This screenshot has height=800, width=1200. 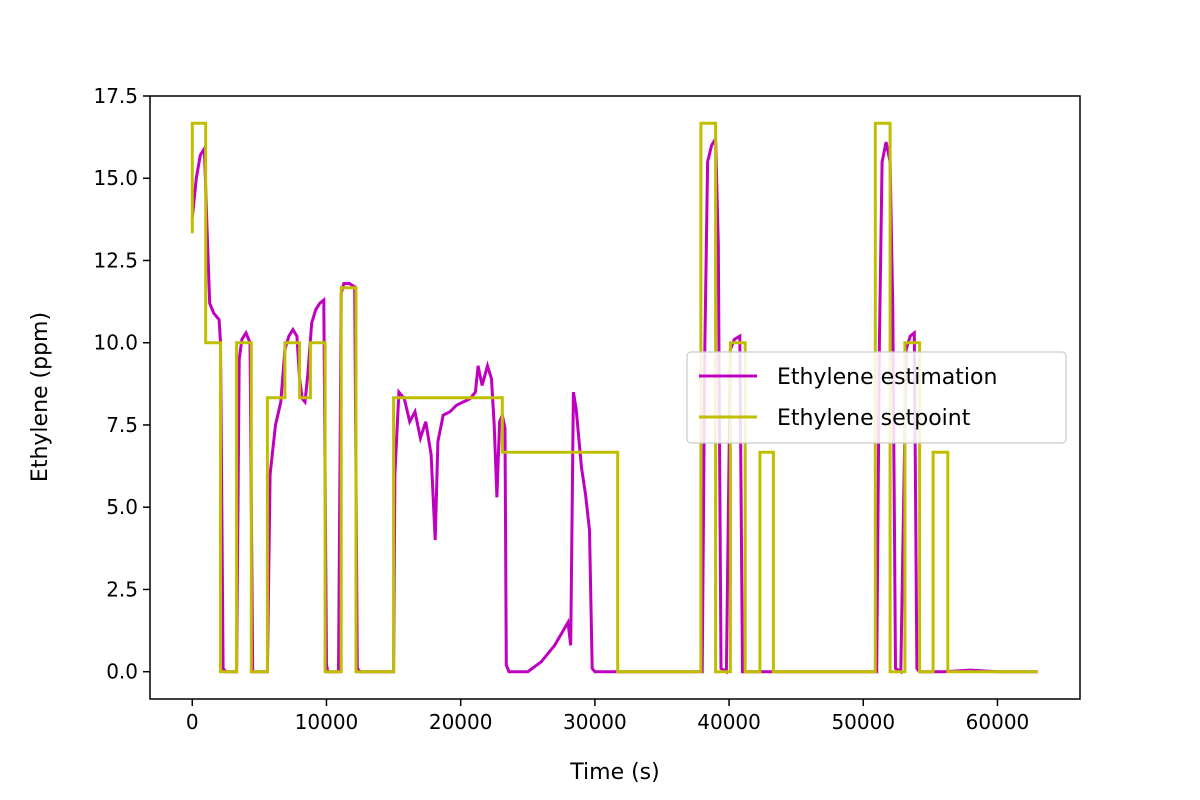 What do you see at coordinates (122, 507) in the screenshot?
I see `y-tick-label: 5.0` at bounding box center [122, 507].